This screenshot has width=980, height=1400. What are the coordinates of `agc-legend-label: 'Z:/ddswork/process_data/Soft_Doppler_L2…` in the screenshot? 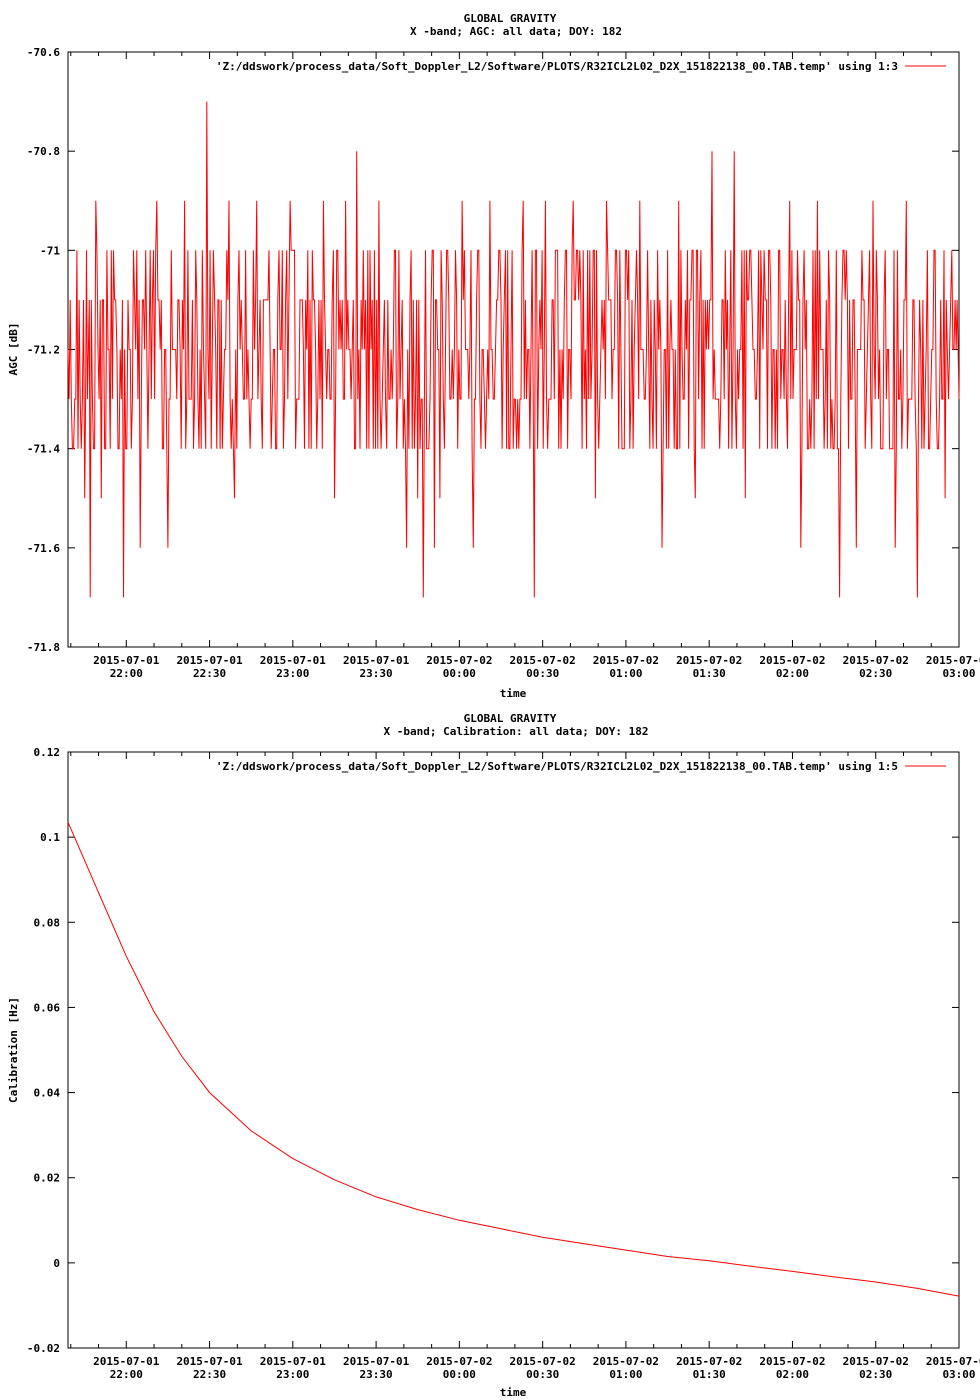 It's located at (557, 66).